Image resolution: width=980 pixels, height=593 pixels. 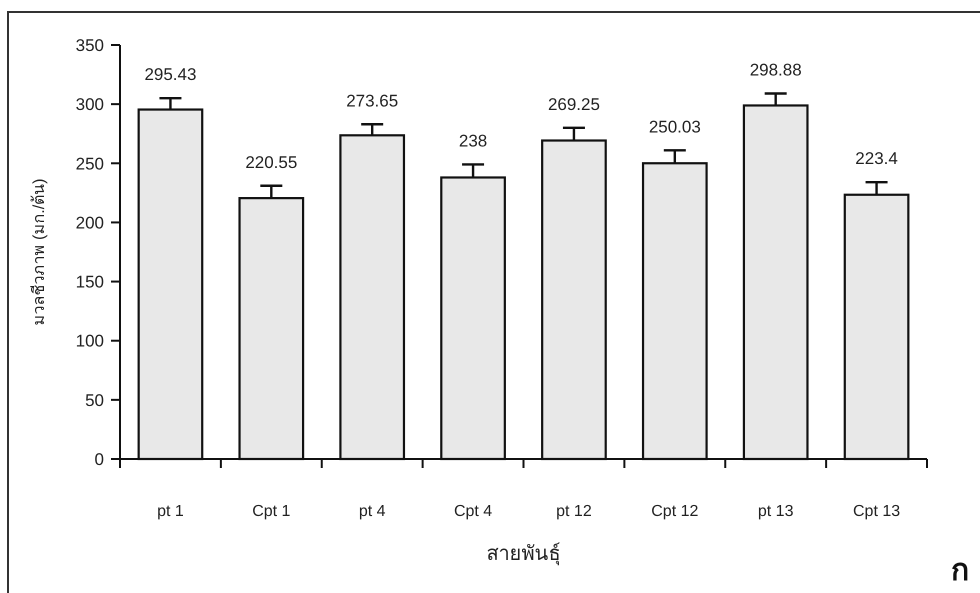 I want to click on x-tick-label: Cpt 12, so click(x=674, y=511).